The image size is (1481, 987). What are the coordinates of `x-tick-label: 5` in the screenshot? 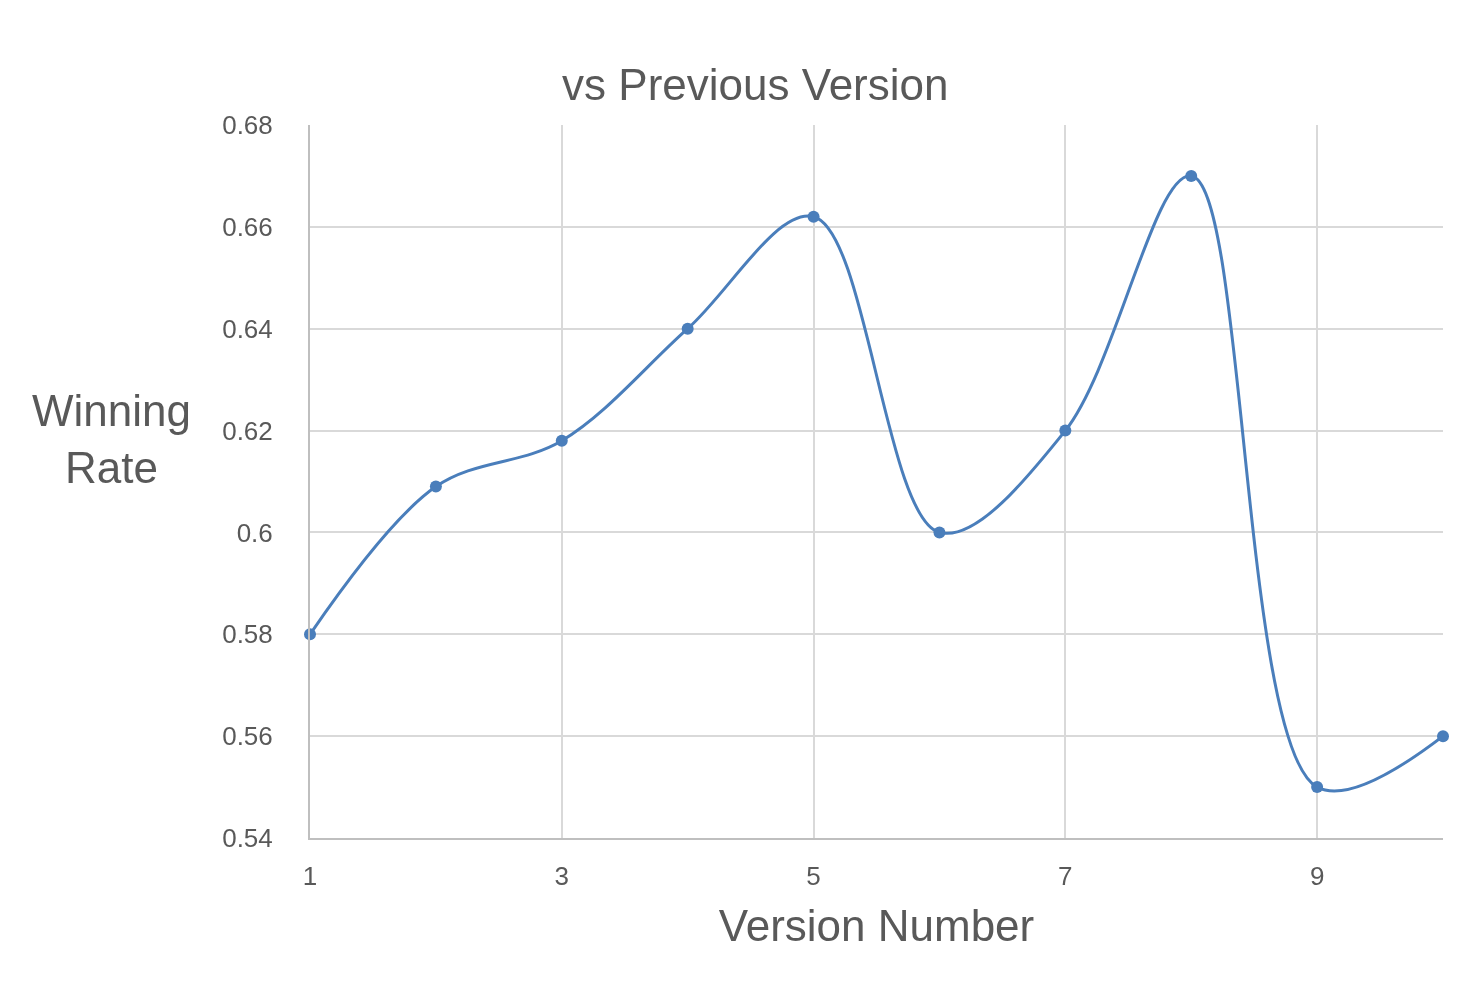 It's located at (813, 876).